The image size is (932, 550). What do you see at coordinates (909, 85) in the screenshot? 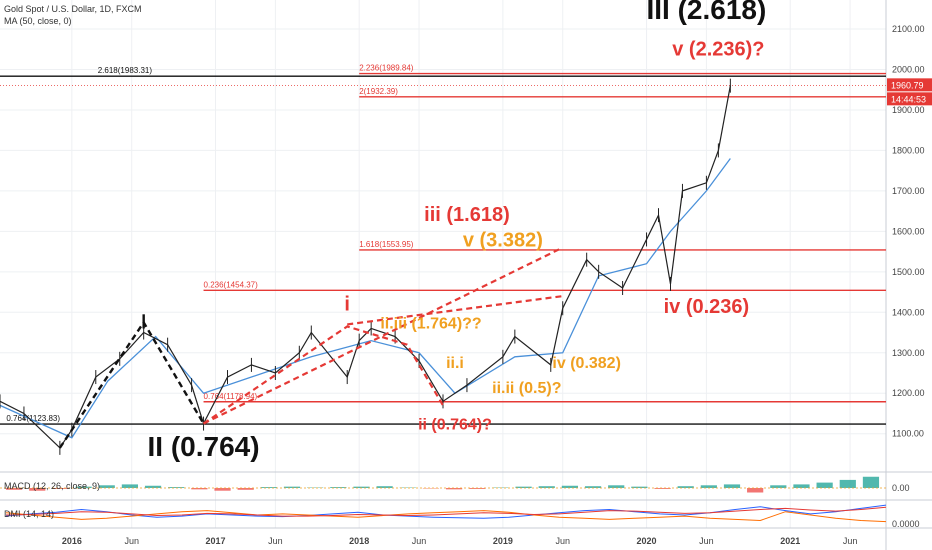
I see `last-price-badge` at bounding box center [909, 85].